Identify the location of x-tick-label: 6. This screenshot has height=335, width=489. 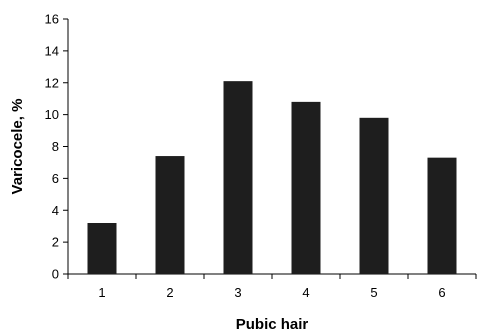
(441, 292).